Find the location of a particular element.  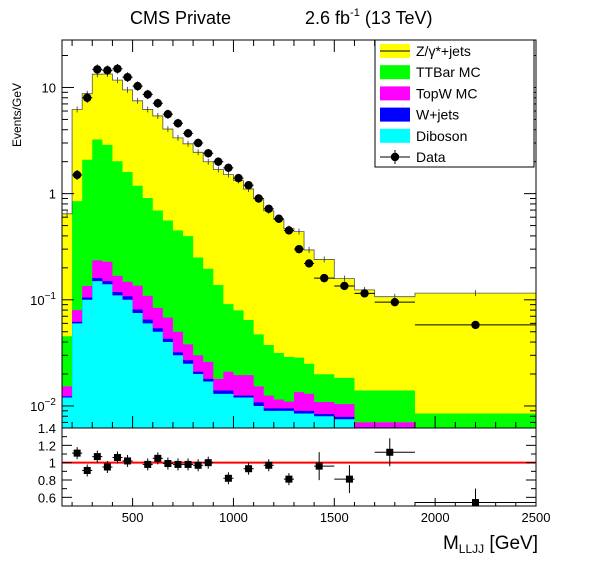

legend-swatch-diboson is located at coordinates (395, 135).